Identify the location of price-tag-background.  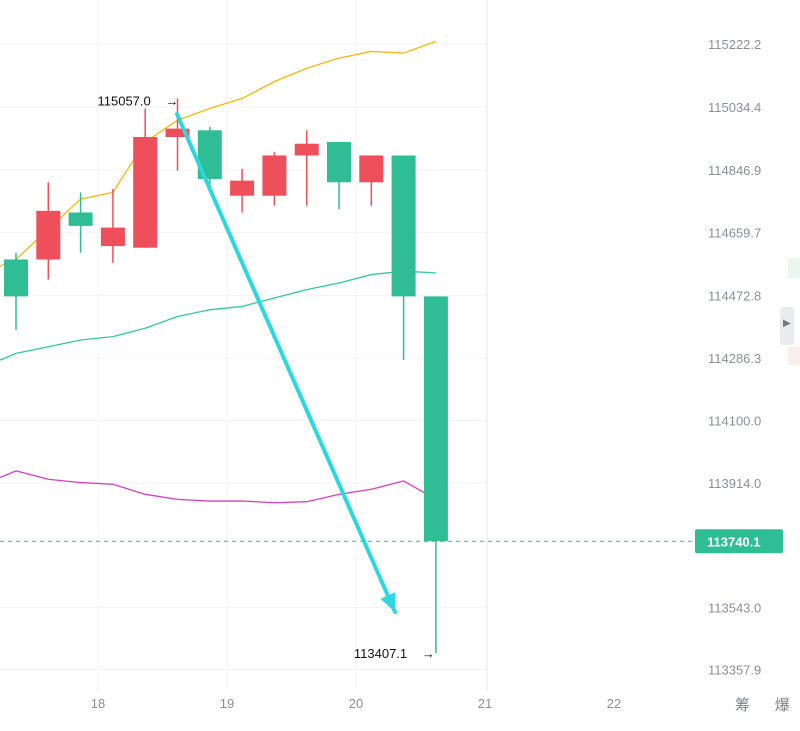
(739, 541).